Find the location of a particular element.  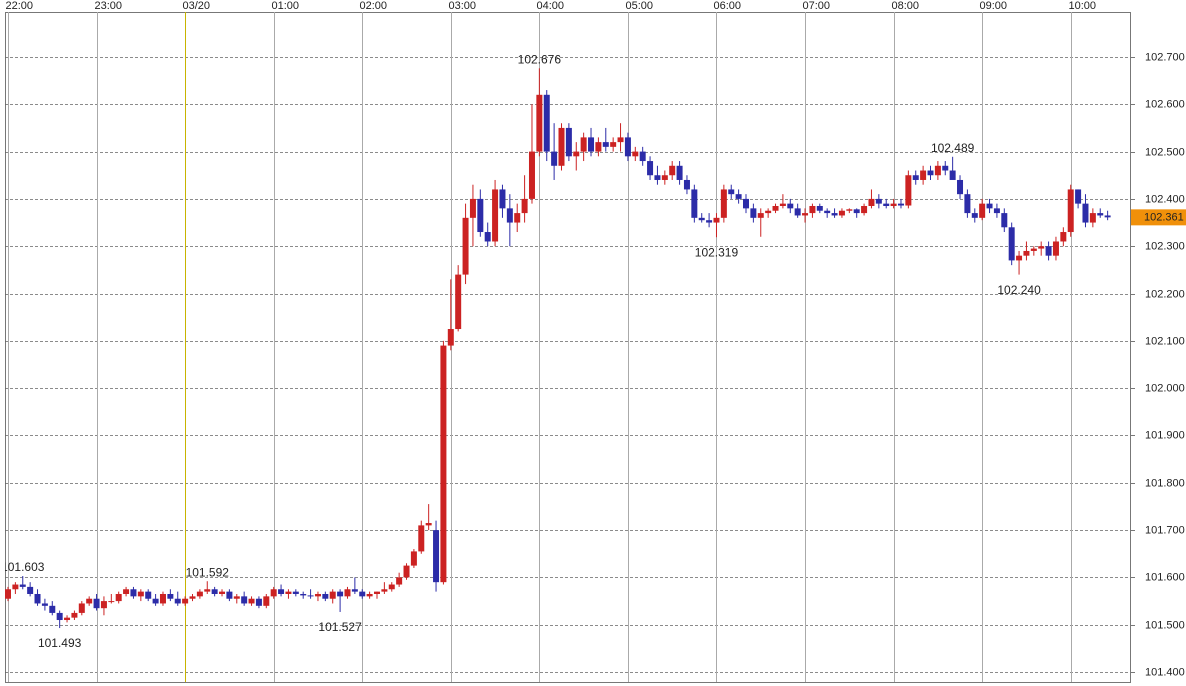

extreme-label: 102.676 is located at coordinates (540, 59).